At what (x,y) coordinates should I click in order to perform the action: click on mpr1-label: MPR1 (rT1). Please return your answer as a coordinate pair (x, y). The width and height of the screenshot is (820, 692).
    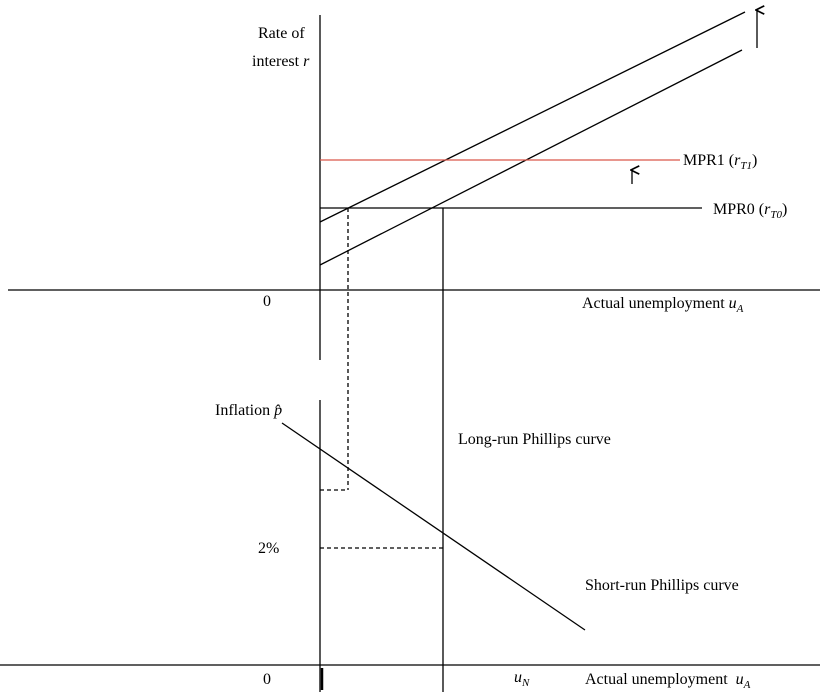
    Looking at the image, I should click on (720, 162).